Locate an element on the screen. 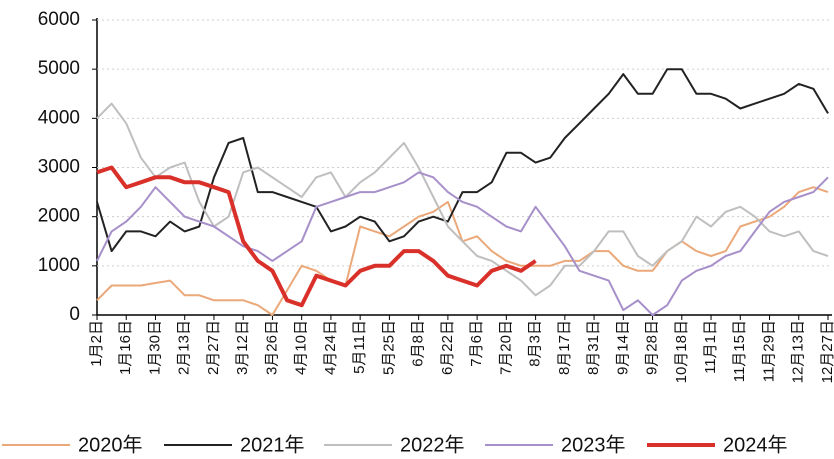 Image resolution: width=834 pixels, height=459 pixels. y-tick-label: 1000 is located at coordinates (59, 265).